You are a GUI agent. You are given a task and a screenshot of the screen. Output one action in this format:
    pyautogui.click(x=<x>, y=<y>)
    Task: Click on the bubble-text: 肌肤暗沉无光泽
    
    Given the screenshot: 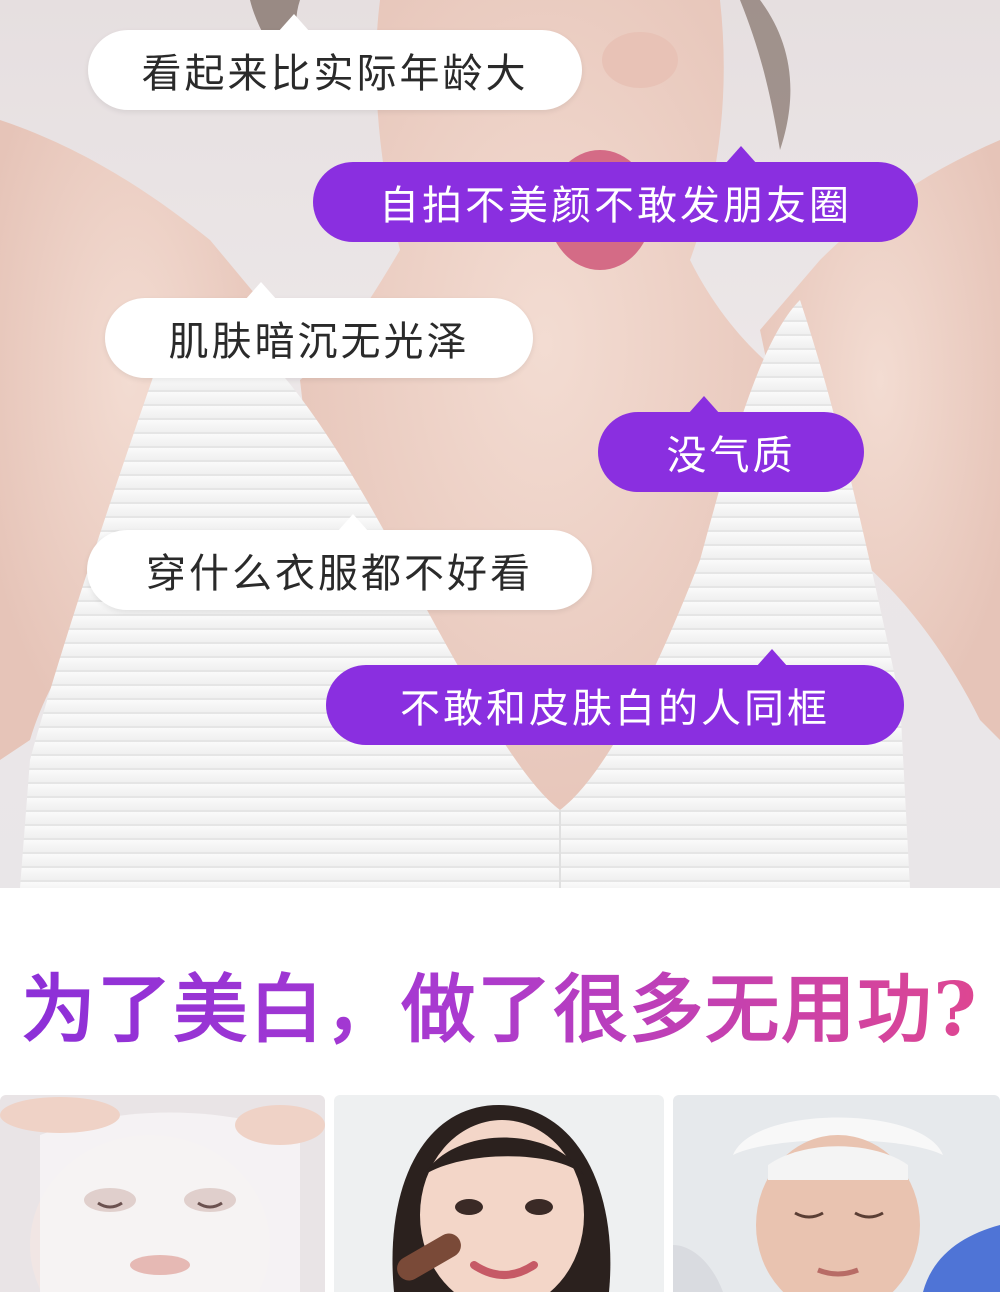 What is the action you would take?
    pyautogui.click(x=319, y=342)
    